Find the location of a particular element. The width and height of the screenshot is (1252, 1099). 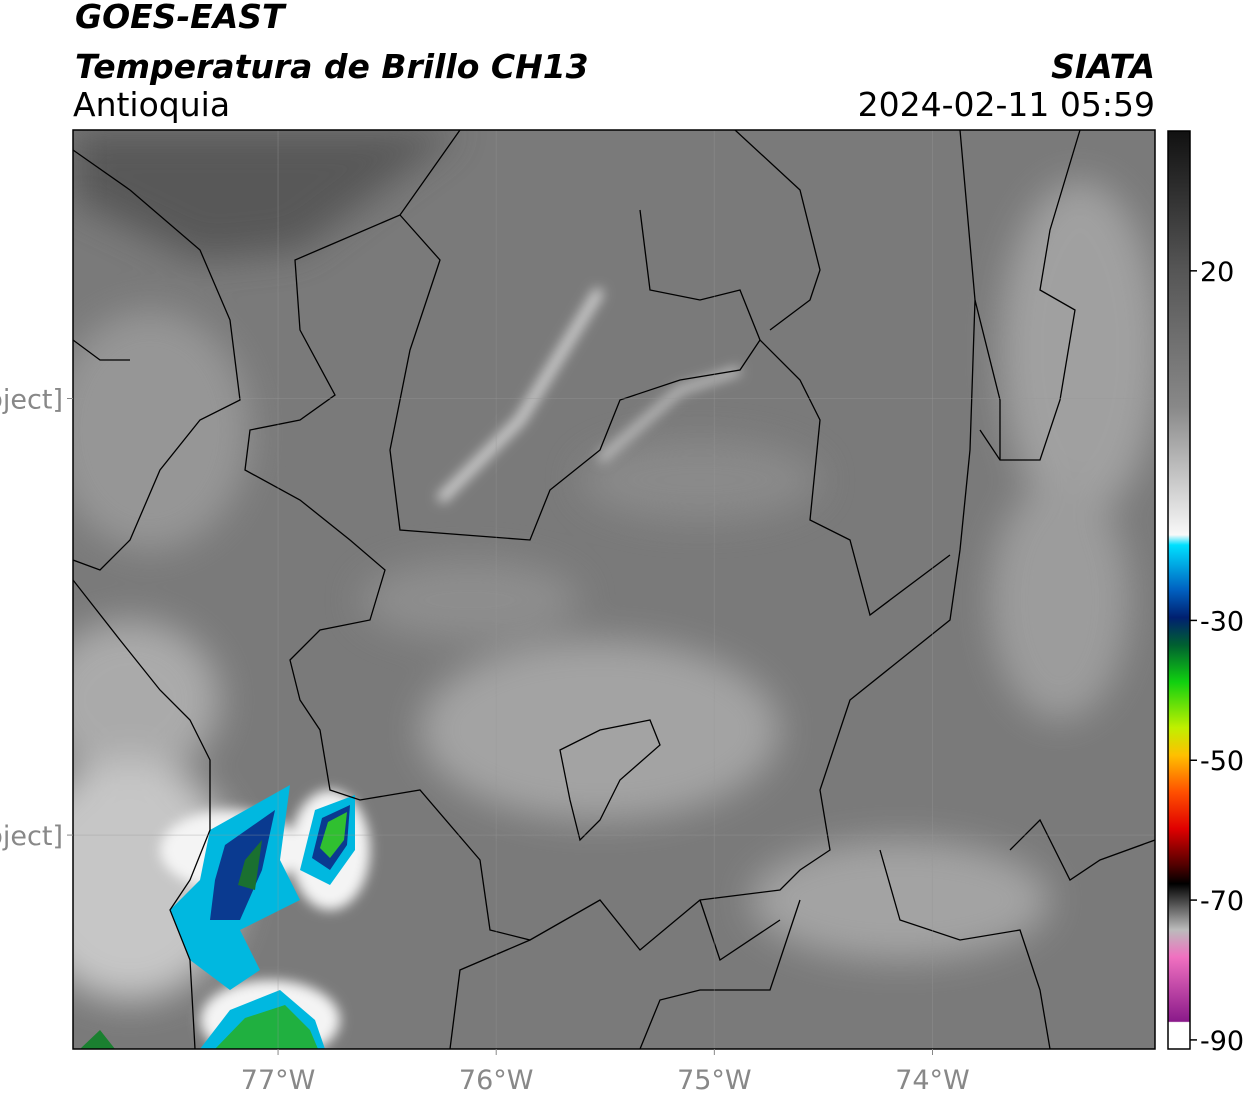

colorbar-tick-label: 20 is located at coordinates (1217, 272).